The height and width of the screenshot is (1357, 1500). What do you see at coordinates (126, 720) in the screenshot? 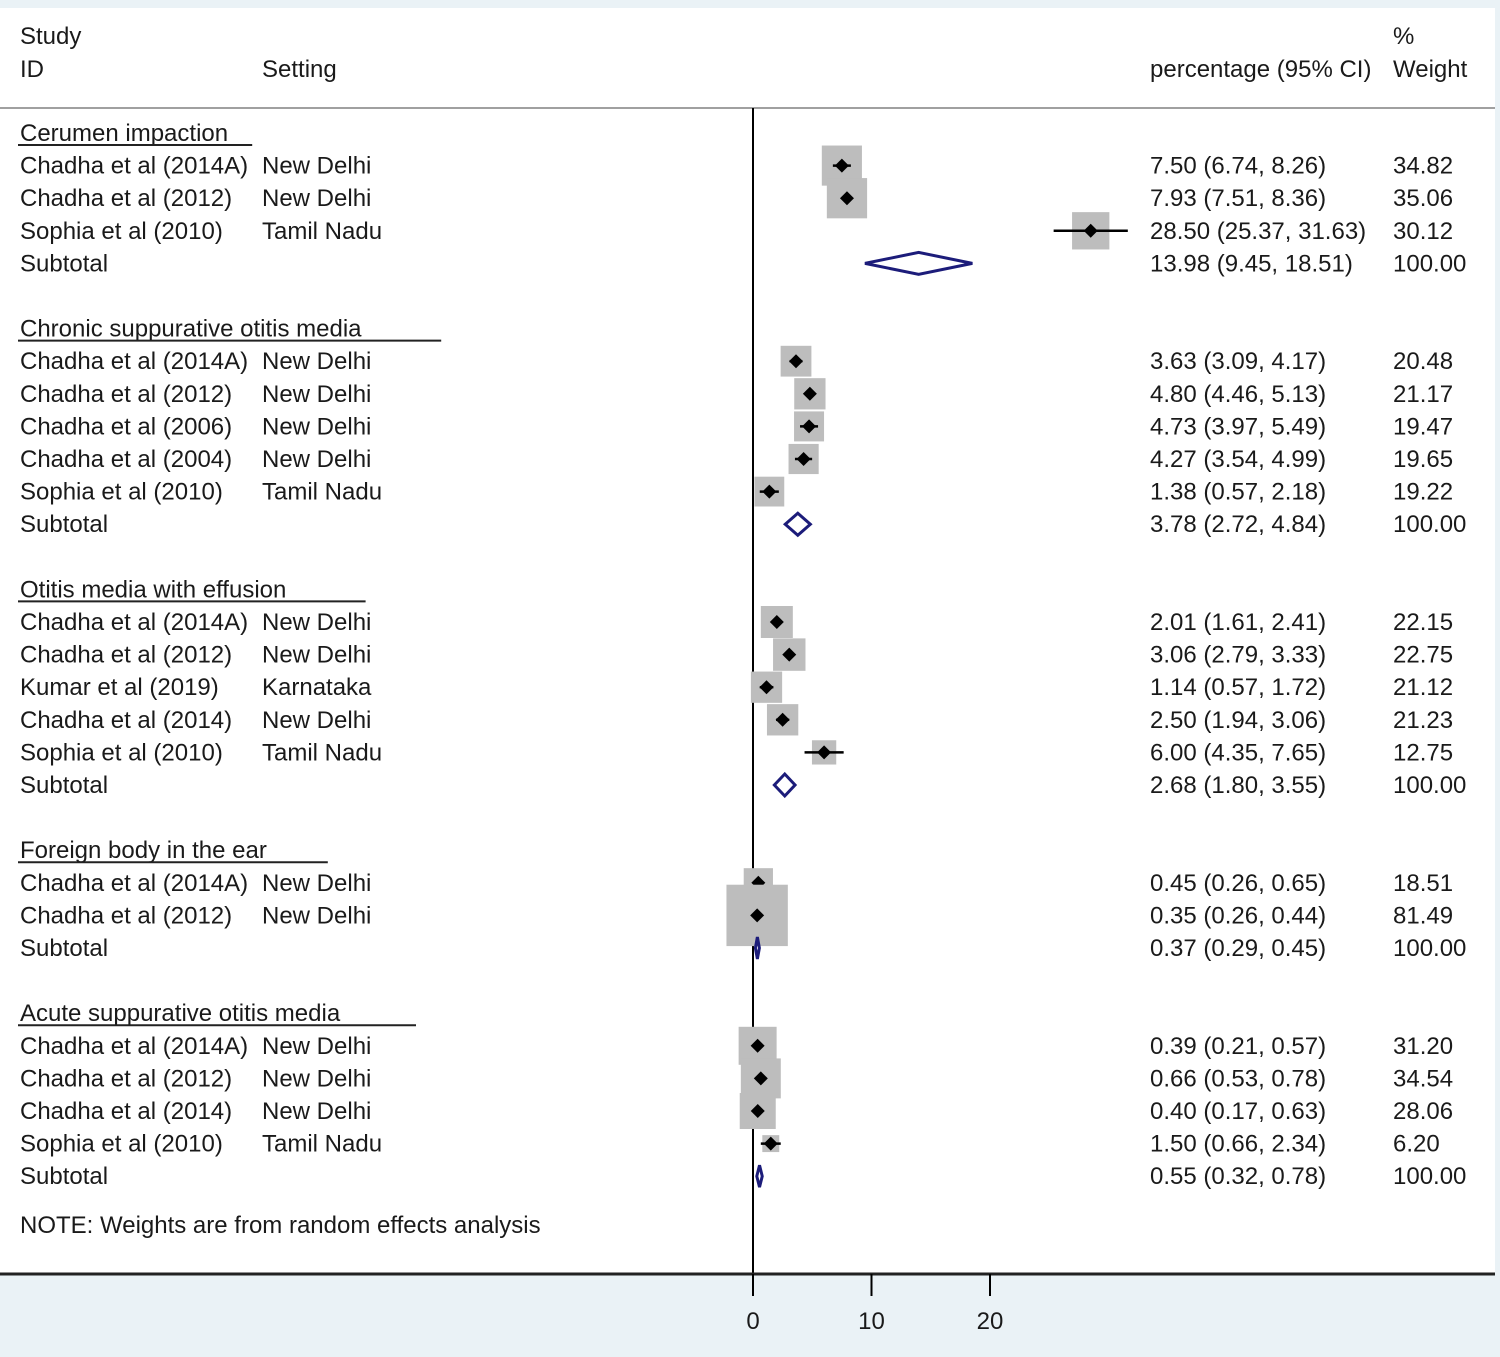
I see `study-id: Chadha et al (2014)` at bounding box center [126, 720].